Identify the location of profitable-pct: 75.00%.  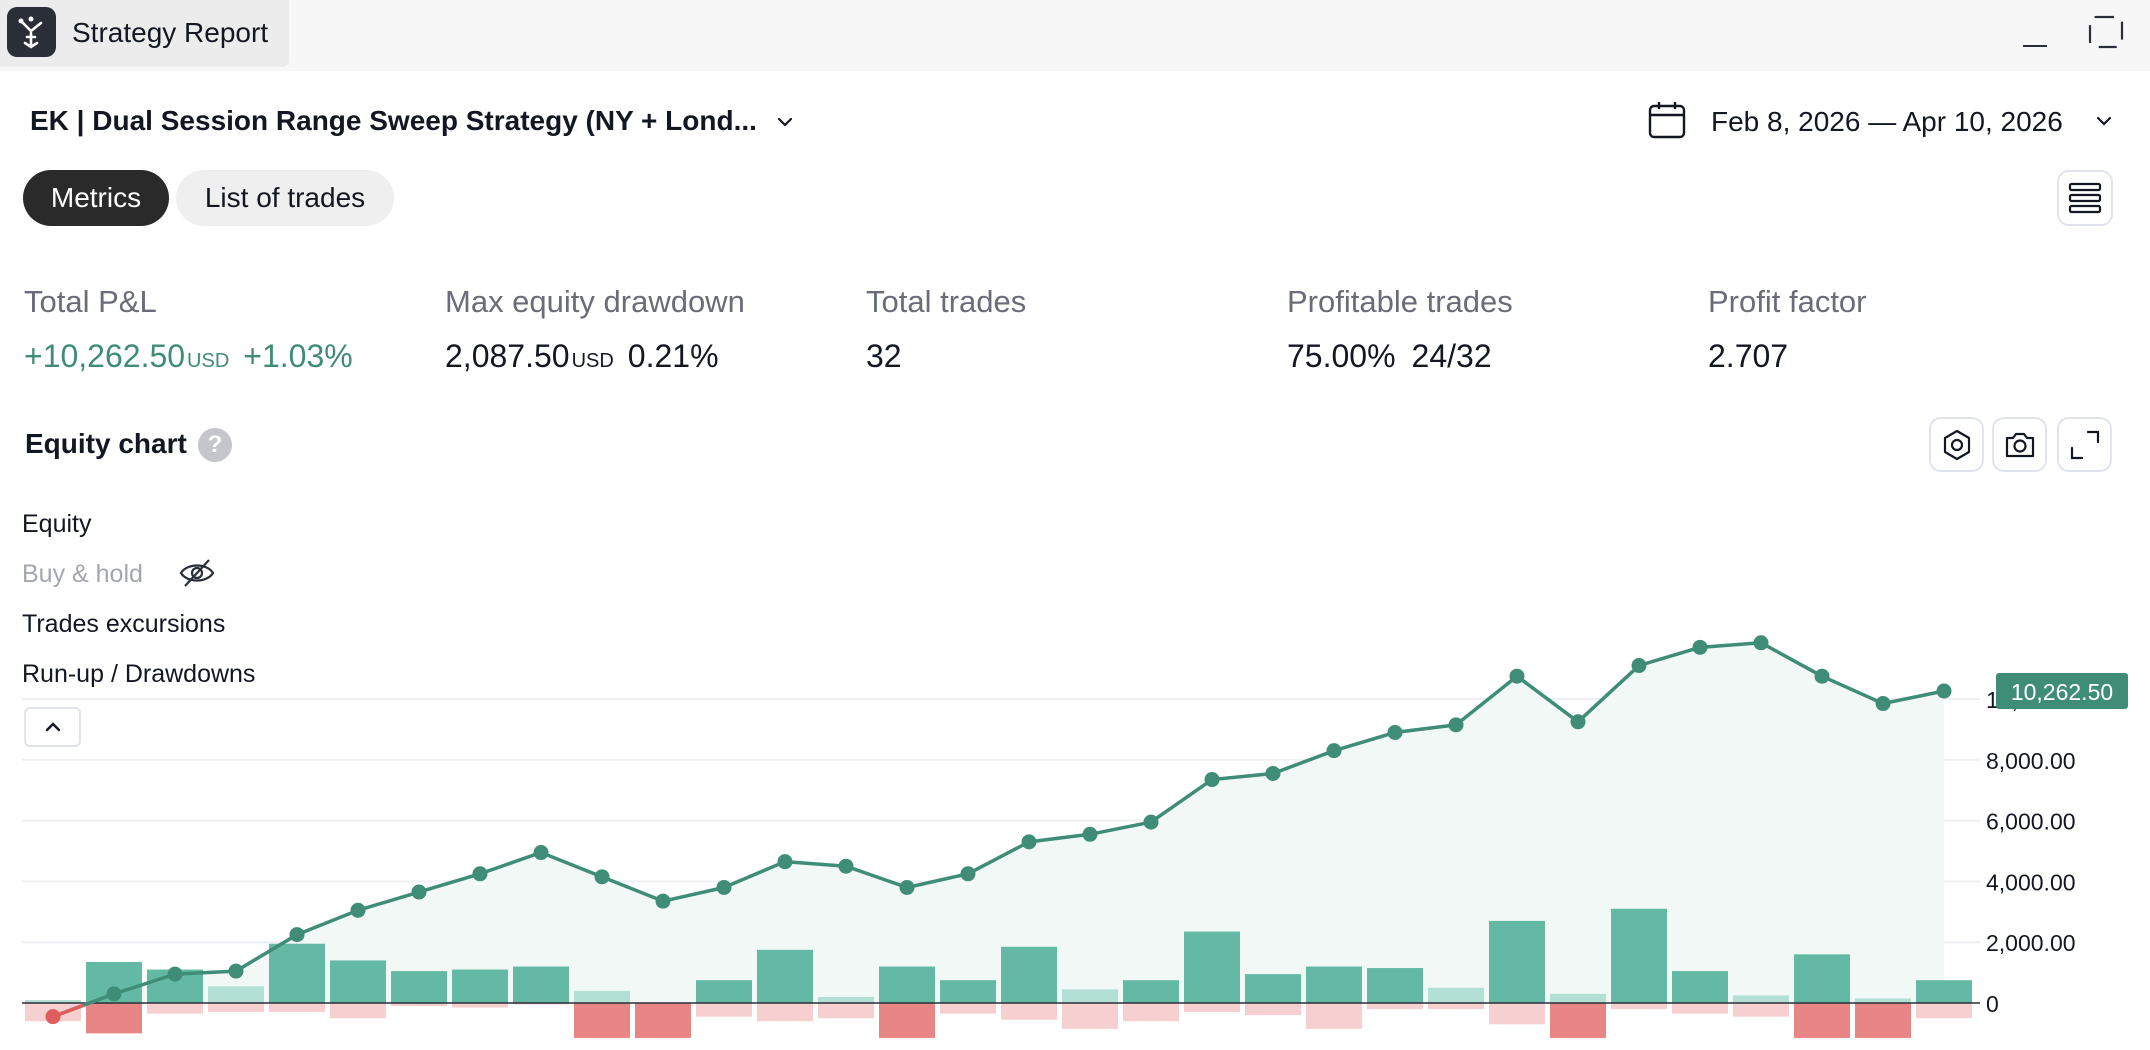
(1341, 356).